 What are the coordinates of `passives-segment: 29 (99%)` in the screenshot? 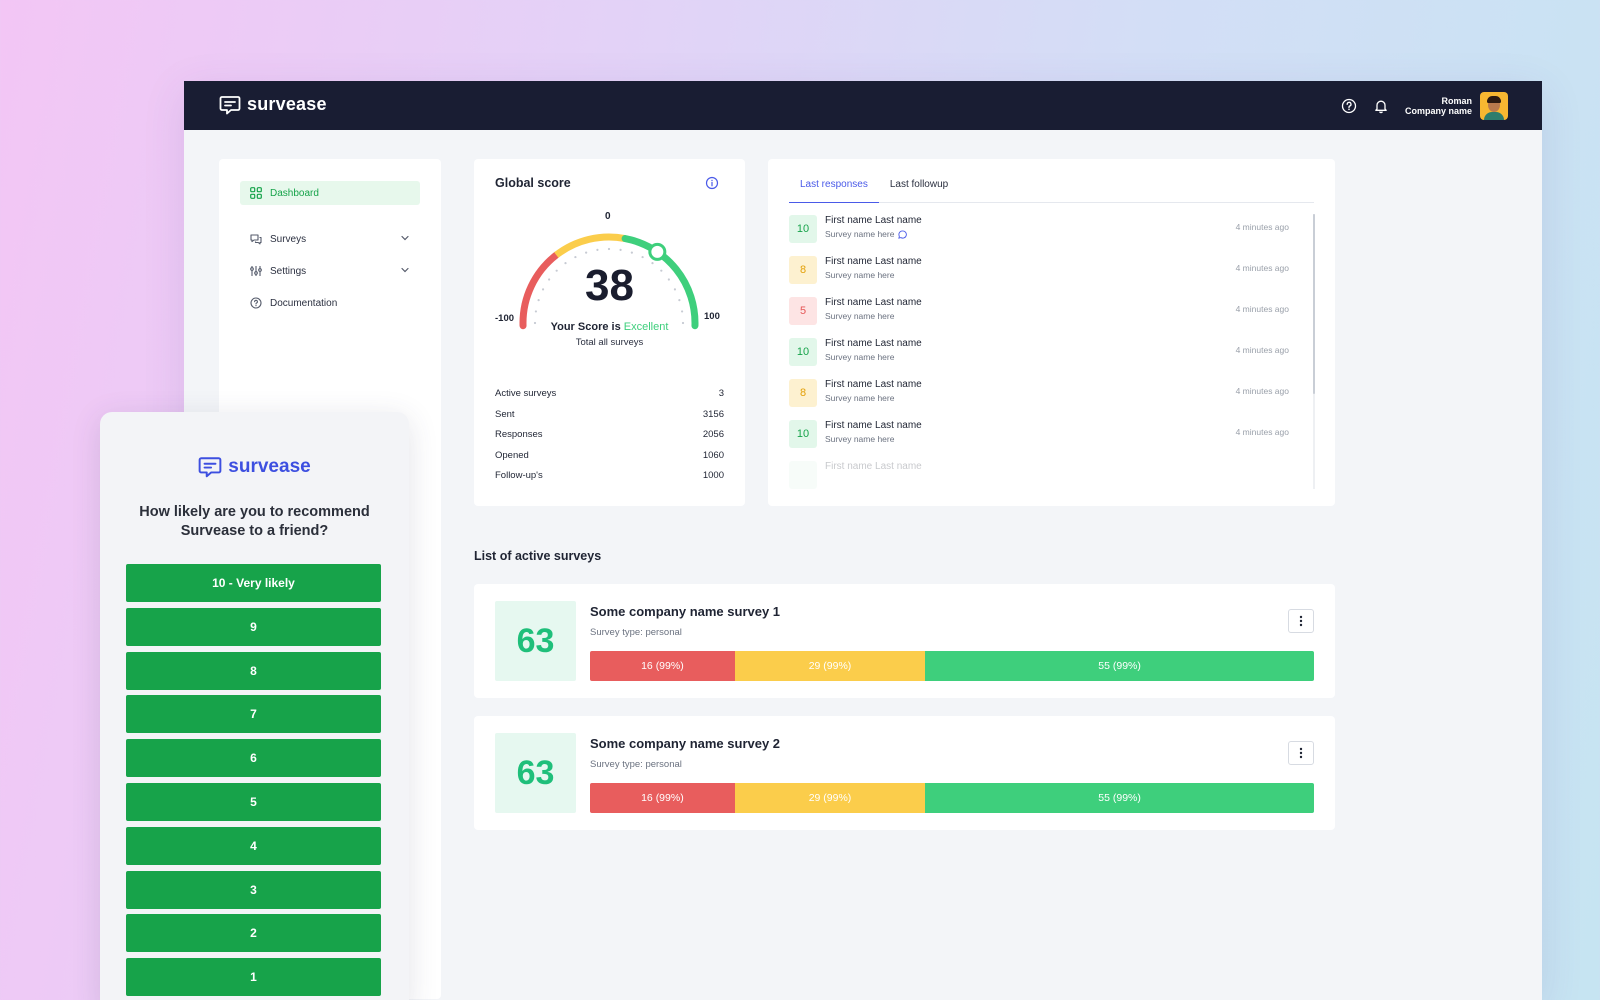 It's located at (830, 798).